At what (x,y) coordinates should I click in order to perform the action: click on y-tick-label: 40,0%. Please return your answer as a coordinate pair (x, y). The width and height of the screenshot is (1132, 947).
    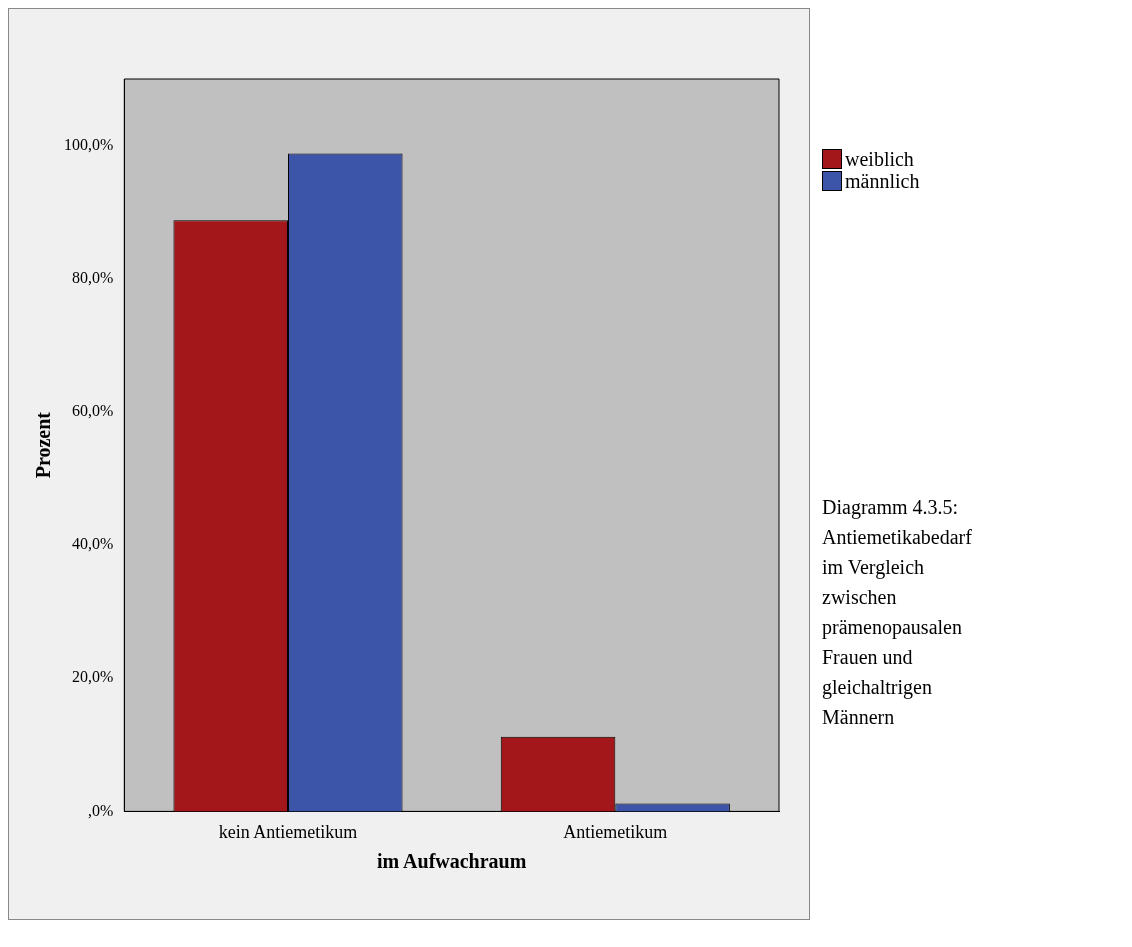
    Looking at the image, I should click on (93, 544).